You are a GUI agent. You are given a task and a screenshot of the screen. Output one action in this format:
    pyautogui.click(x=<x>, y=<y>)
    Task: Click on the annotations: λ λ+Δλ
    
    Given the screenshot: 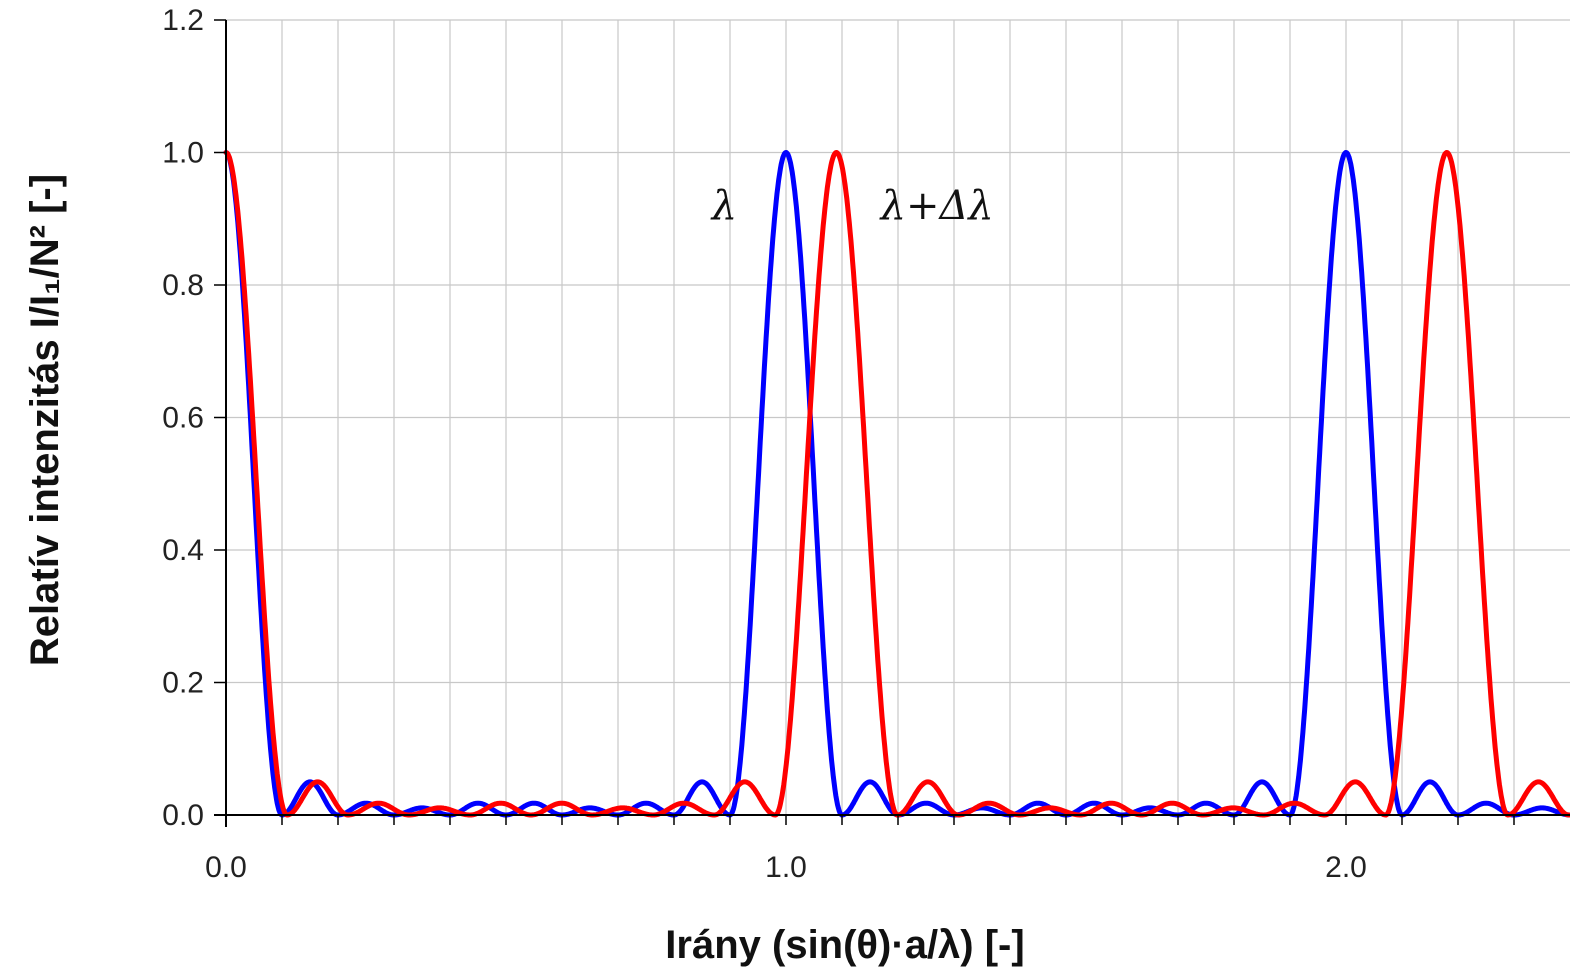 What is the action you would take?
    pyautogui.click(x=852, y=206)
    